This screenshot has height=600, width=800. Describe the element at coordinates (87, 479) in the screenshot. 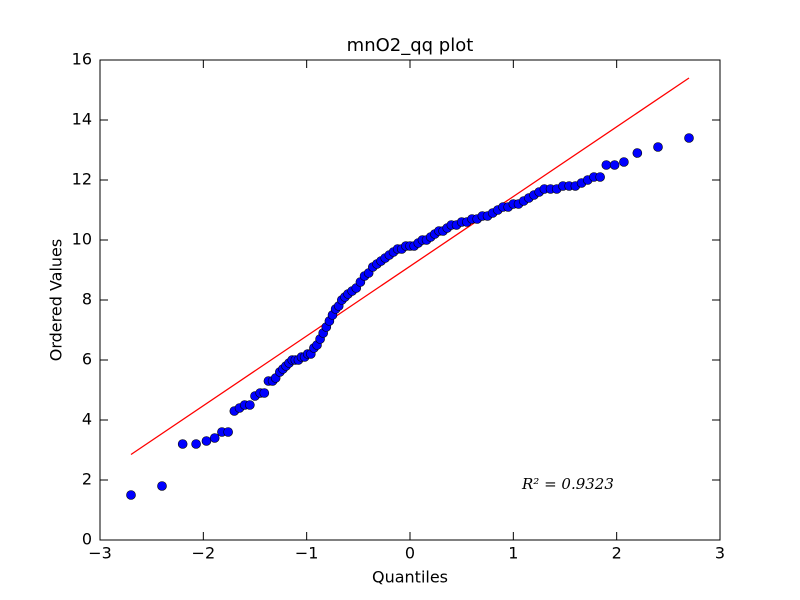

I see `y-tick-label: 2` at that location.